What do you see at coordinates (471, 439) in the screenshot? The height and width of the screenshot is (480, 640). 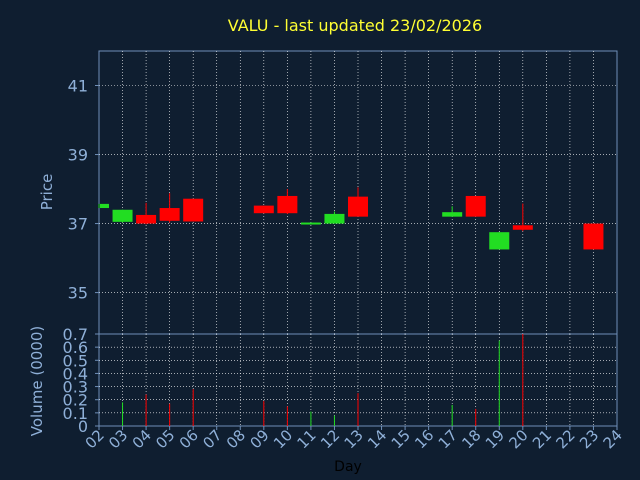 I see `day-tick-label: 18` at bounding box center [471, 439].